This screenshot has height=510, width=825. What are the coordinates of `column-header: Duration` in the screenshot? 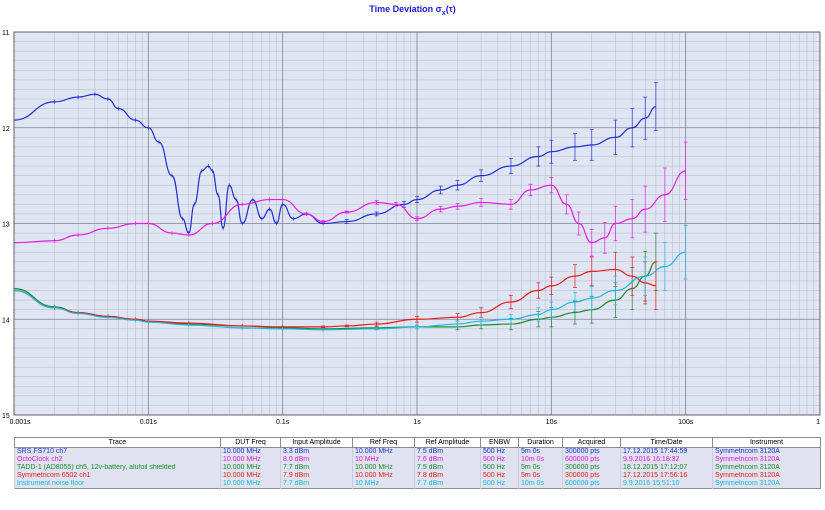 It's located at (540, 442).